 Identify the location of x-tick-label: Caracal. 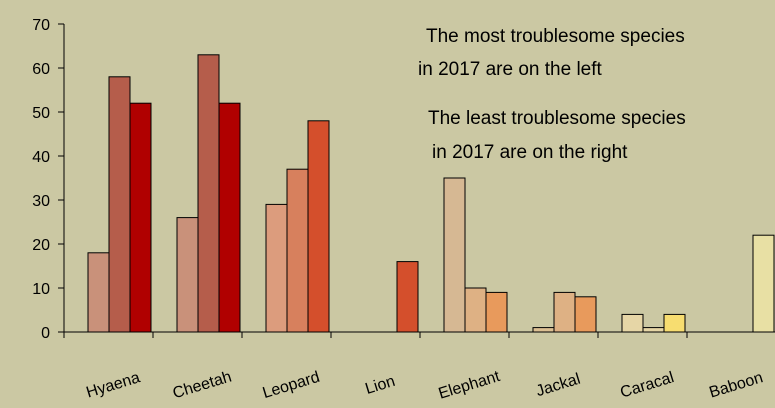
(647, 385).